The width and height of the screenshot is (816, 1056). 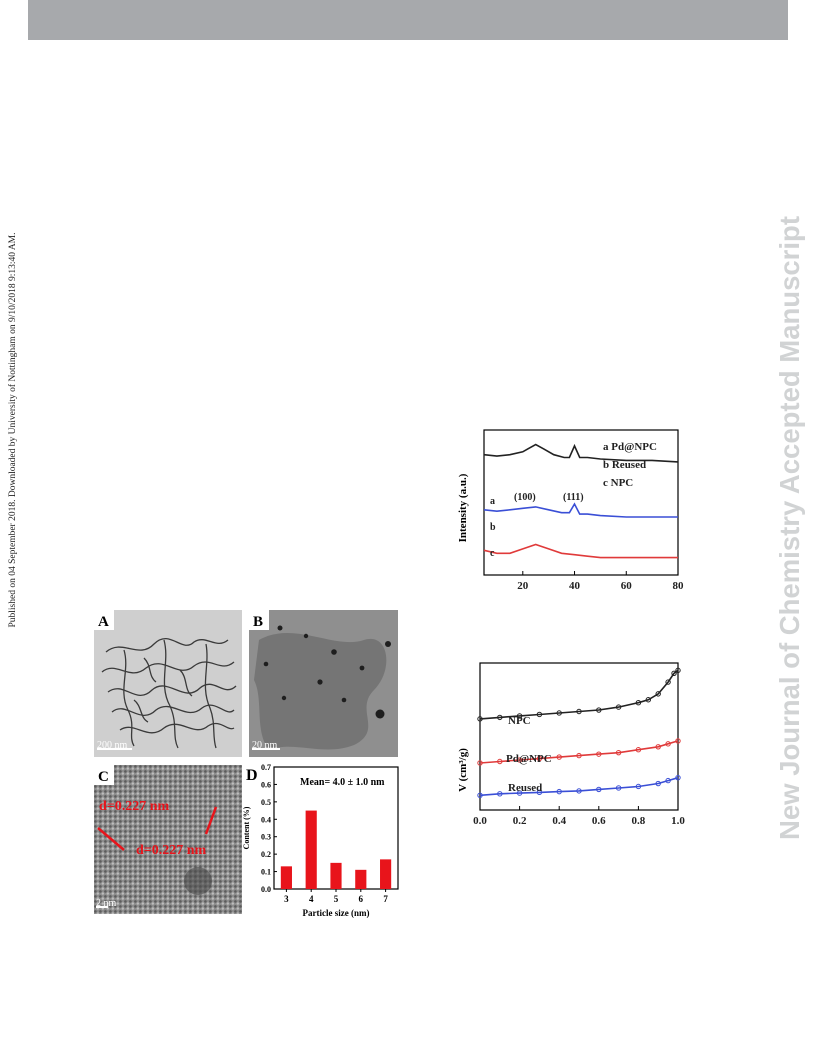 What do you see at coordinates (112, 745) in the screenshot?
I see `scale-bar-label-a: 200 nm` at bounding box center [112, 745].